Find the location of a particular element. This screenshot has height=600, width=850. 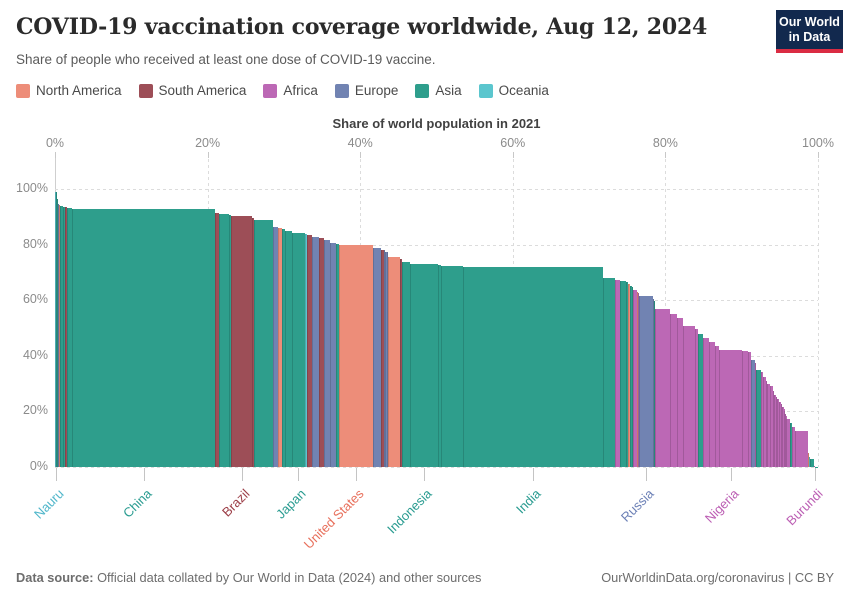

legend-item-na: North America is located at coordinates (69, 90).